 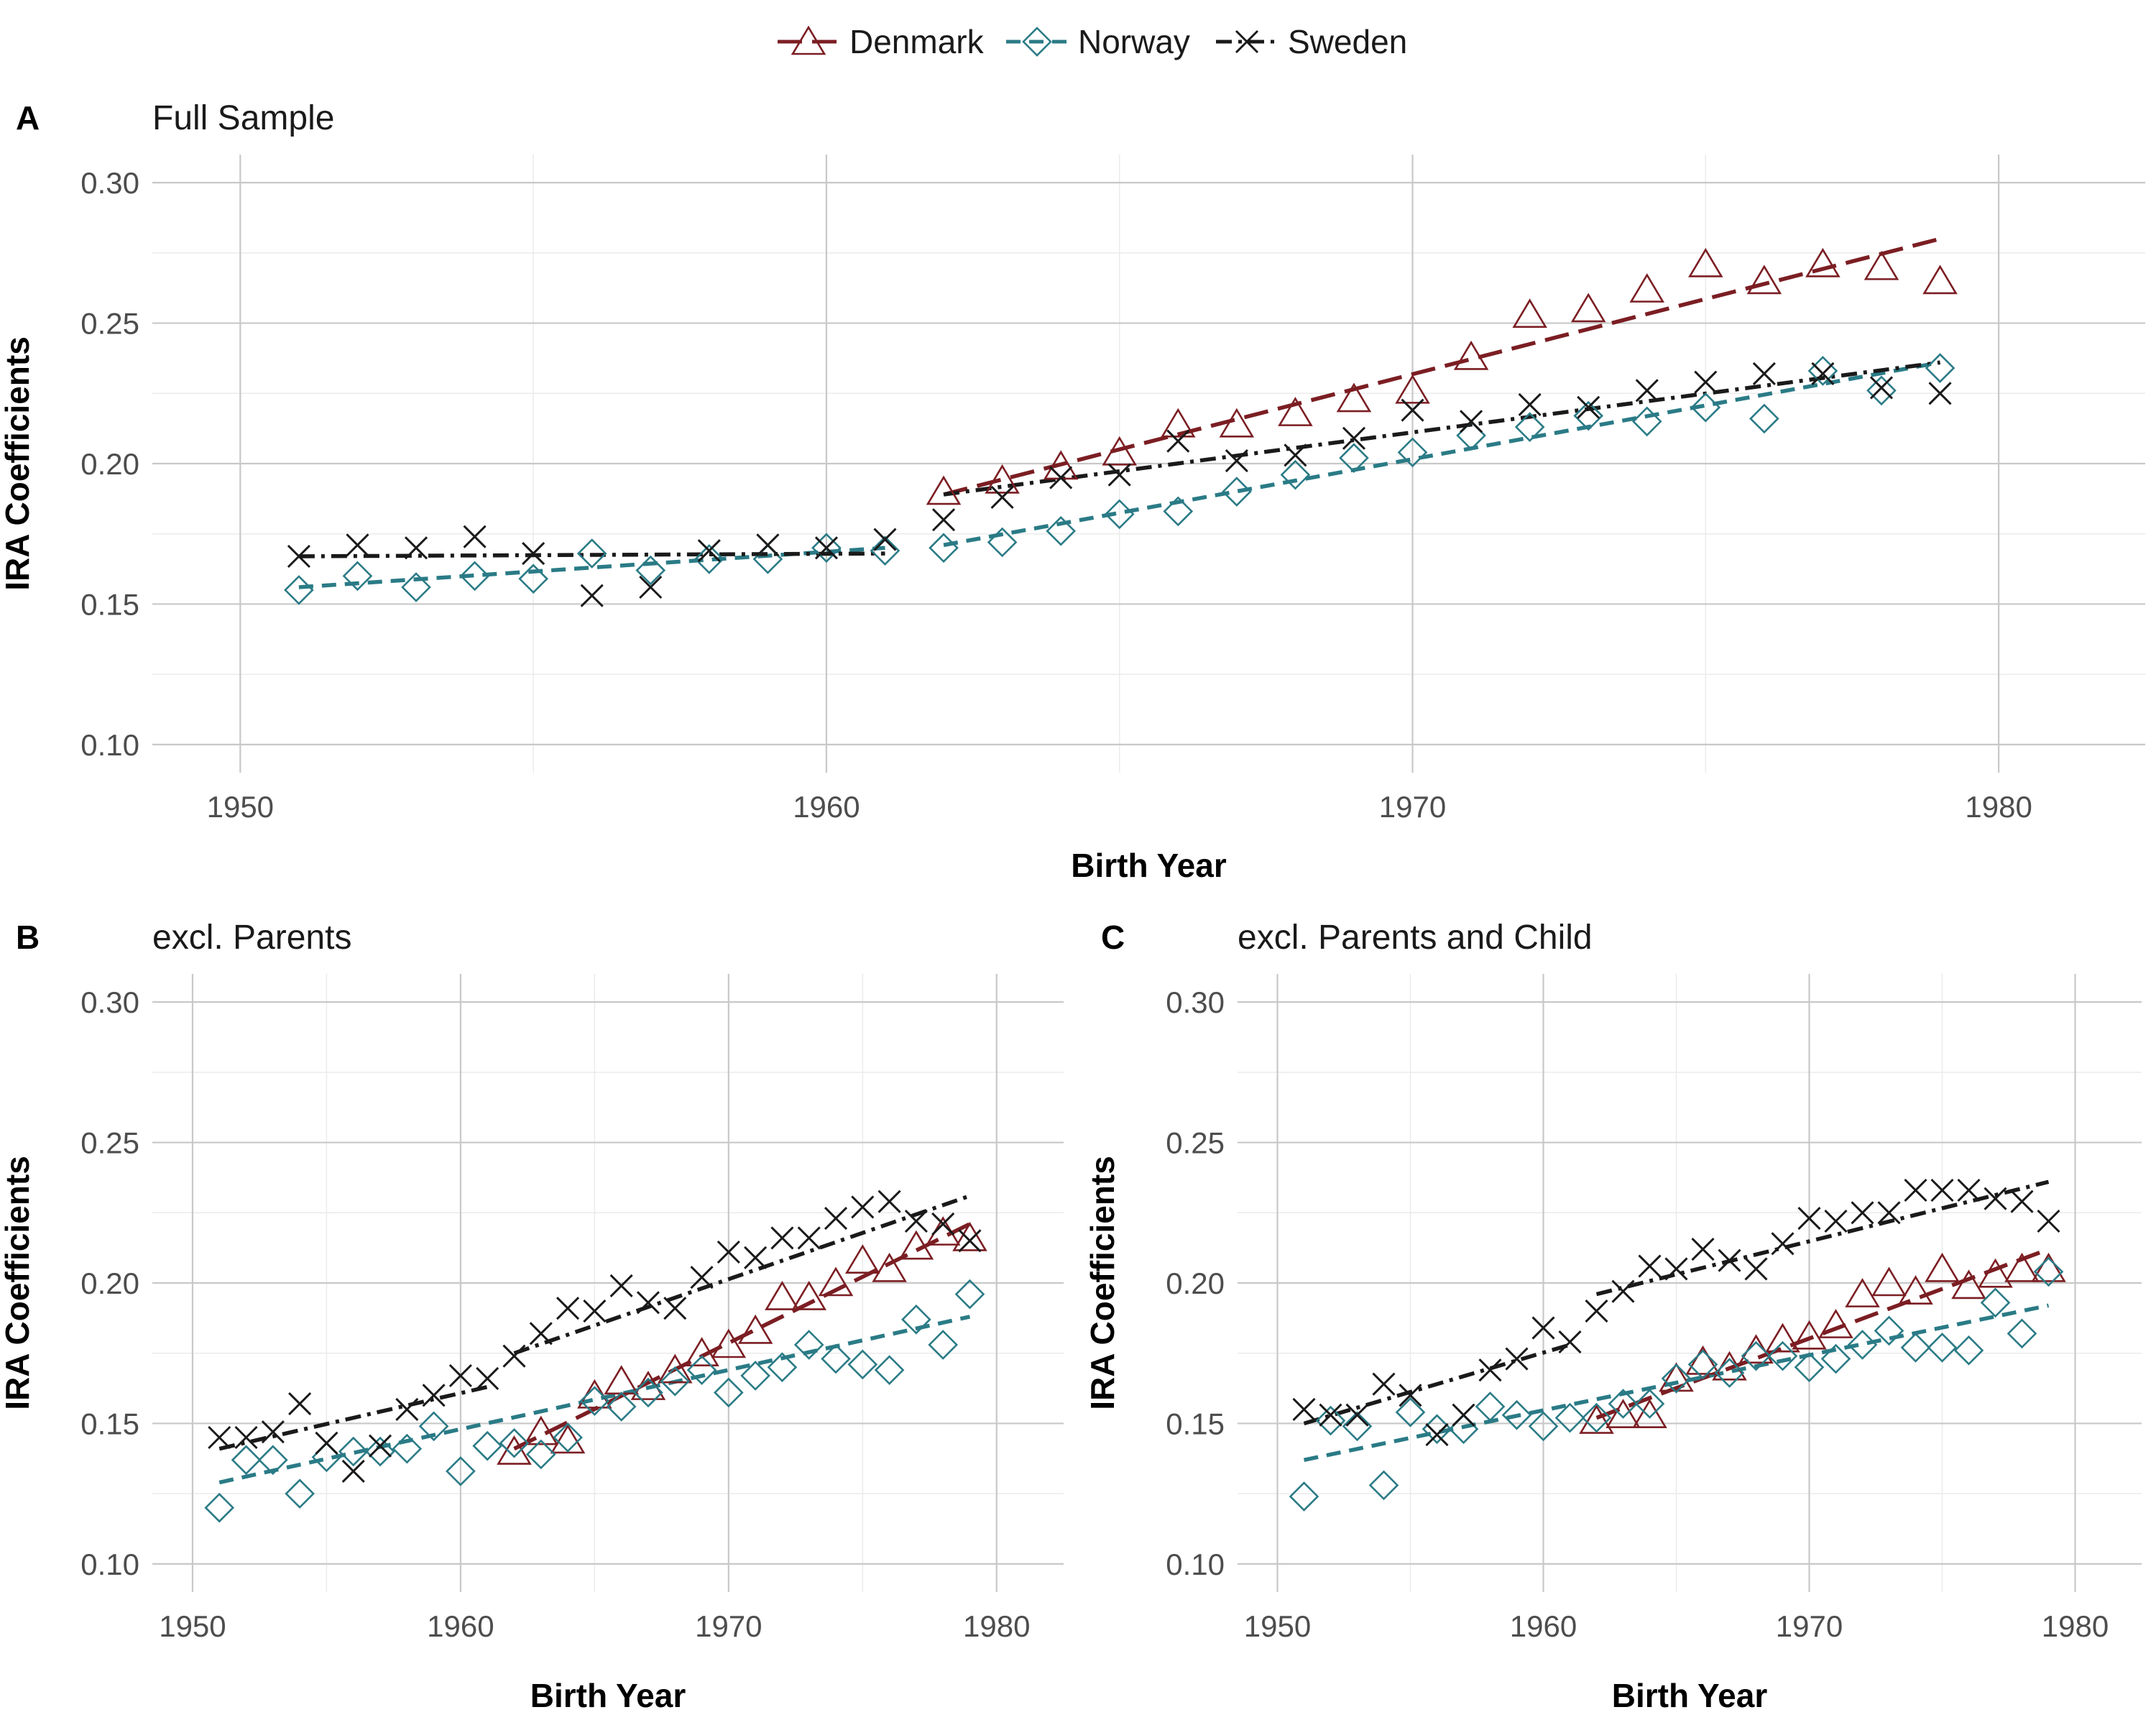 I want to click on y-tick-label: 0.20, so click(x=1196, y=1283).